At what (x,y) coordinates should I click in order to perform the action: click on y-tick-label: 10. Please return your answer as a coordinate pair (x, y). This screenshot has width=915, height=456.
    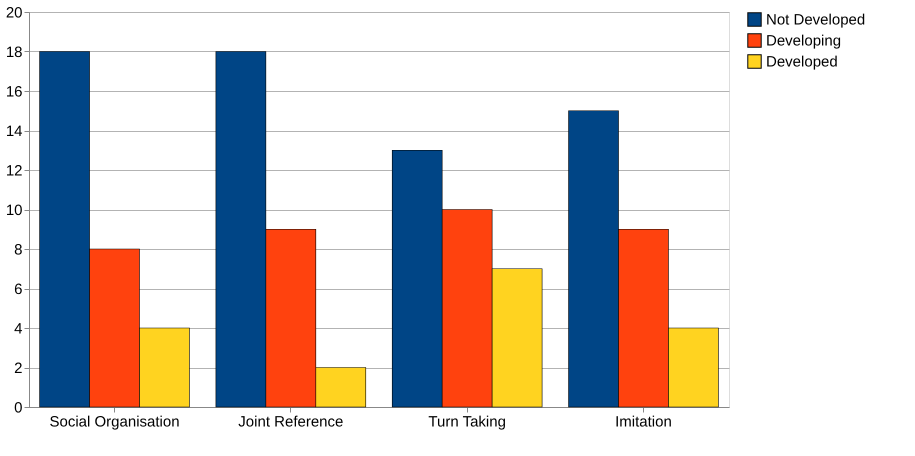
    Looking at the image, I should click on (14, 210).